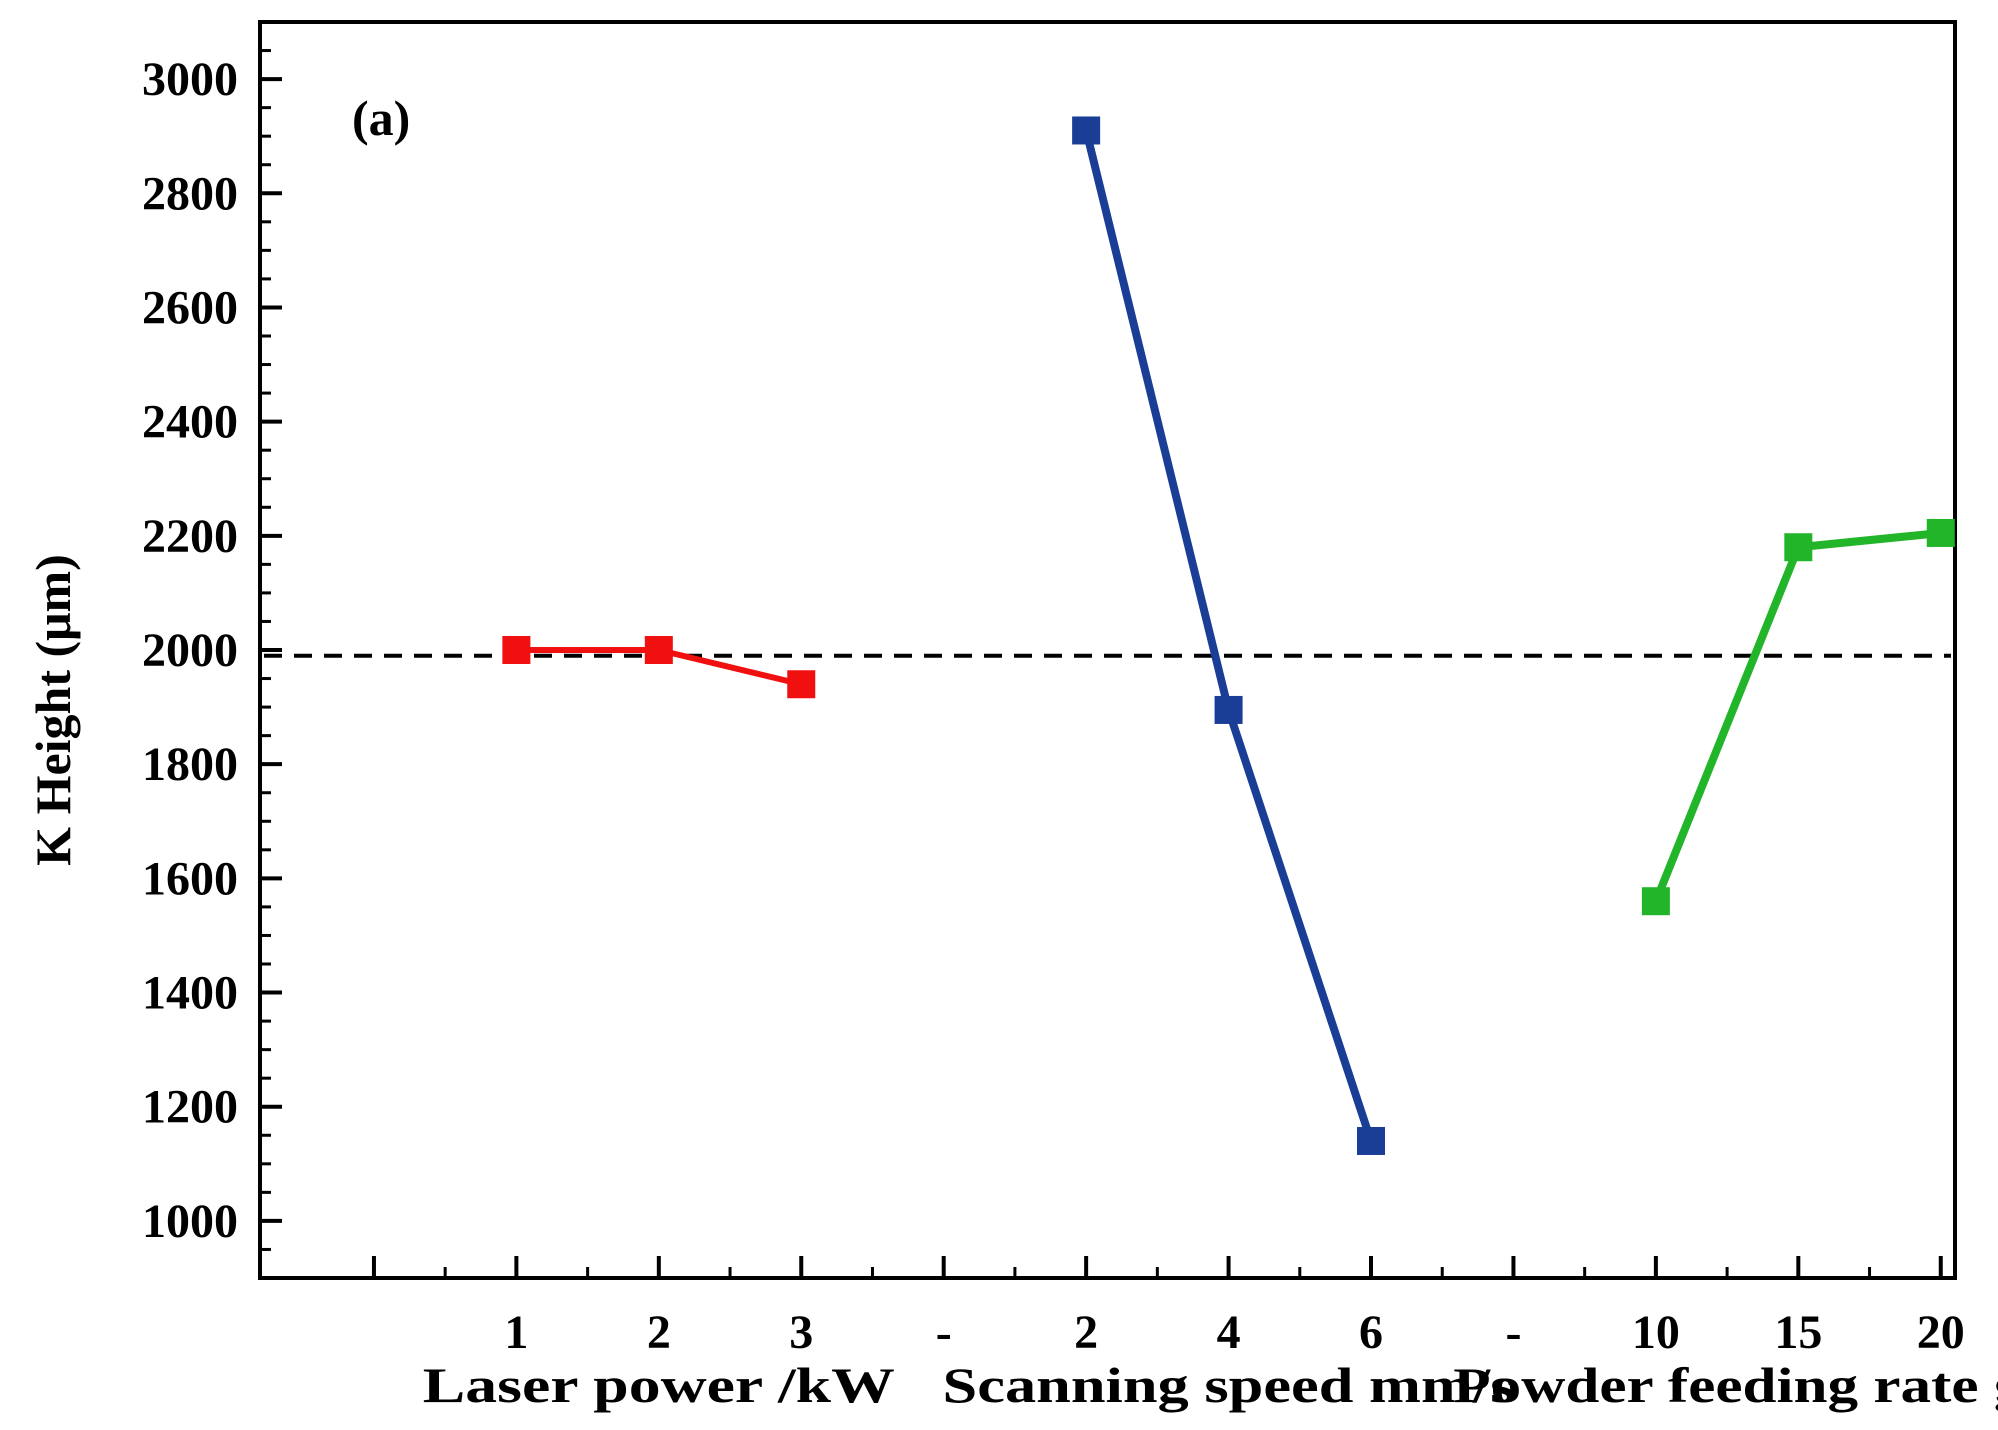  I want to click on y-axis-label: K Height (μm), so click(53, 710).